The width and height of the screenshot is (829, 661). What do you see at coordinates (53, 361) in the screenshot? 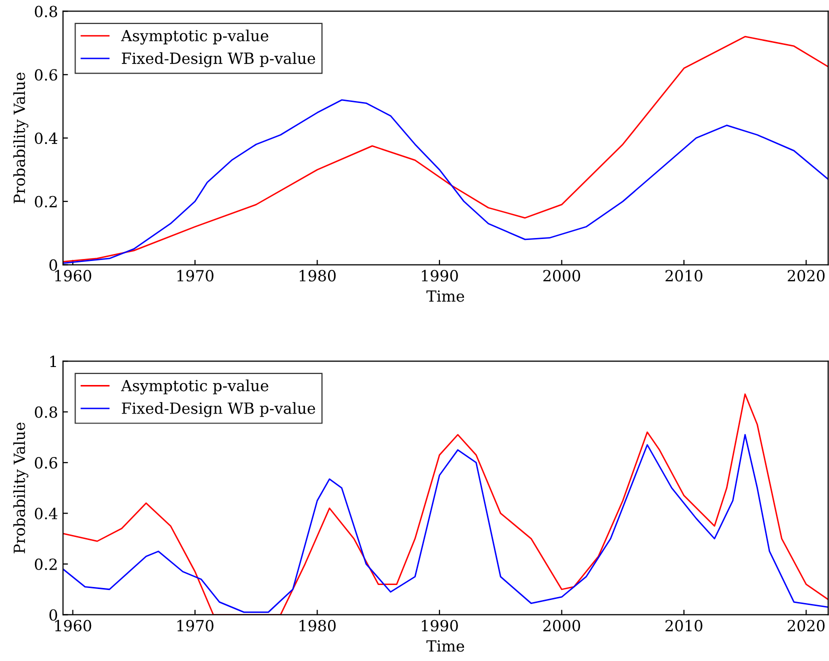
I see `y-tick-label: 1` at bounding box center [53, 361].